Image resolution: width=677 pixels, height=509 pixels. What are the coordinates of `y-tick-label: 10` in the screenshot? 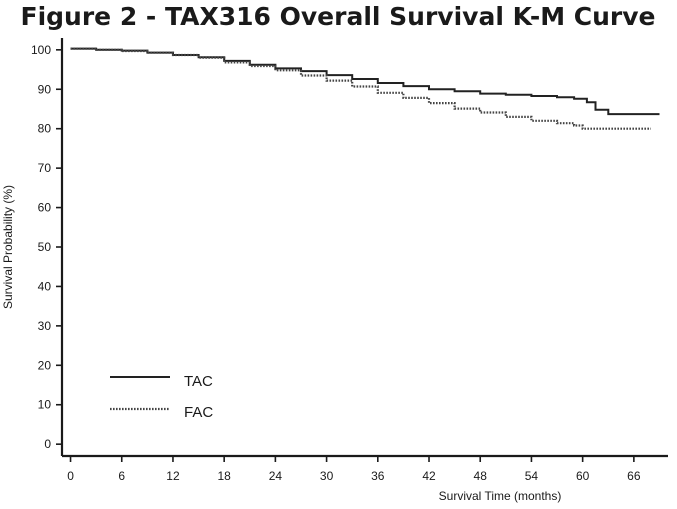 It's located at (45, 405).